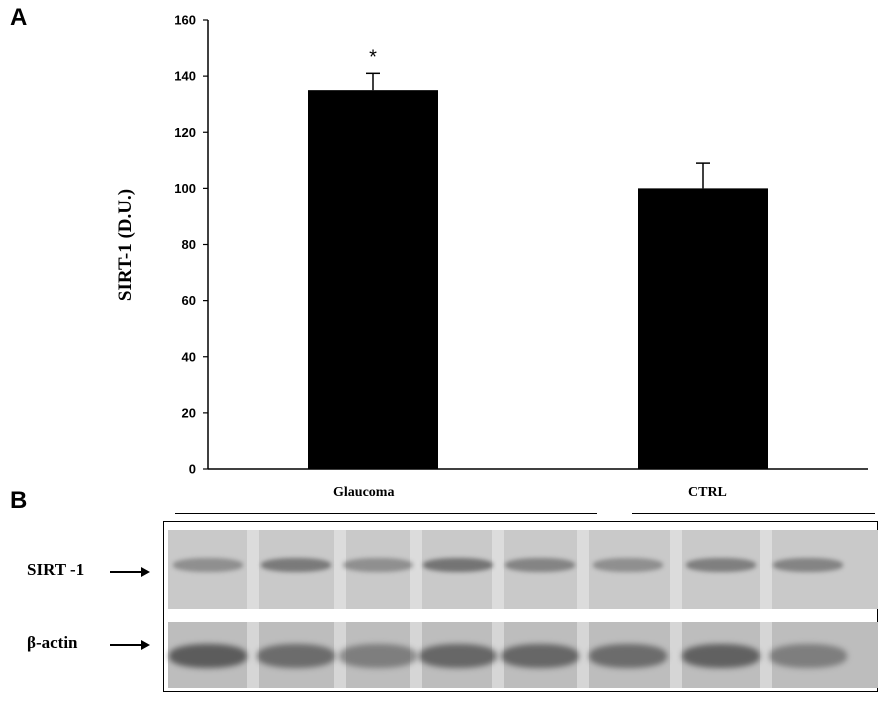 This screenshot has width=892, height=705. I want to click on blot-row-label-actin: β-actin, so click(52, 642).